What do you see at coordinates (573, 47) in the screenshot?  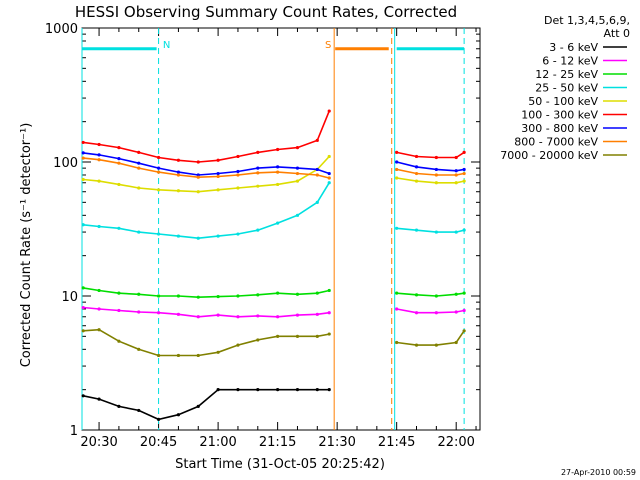 I see `legend-entry-0: 3 - 6 keV` at bounding box center [573, 47].